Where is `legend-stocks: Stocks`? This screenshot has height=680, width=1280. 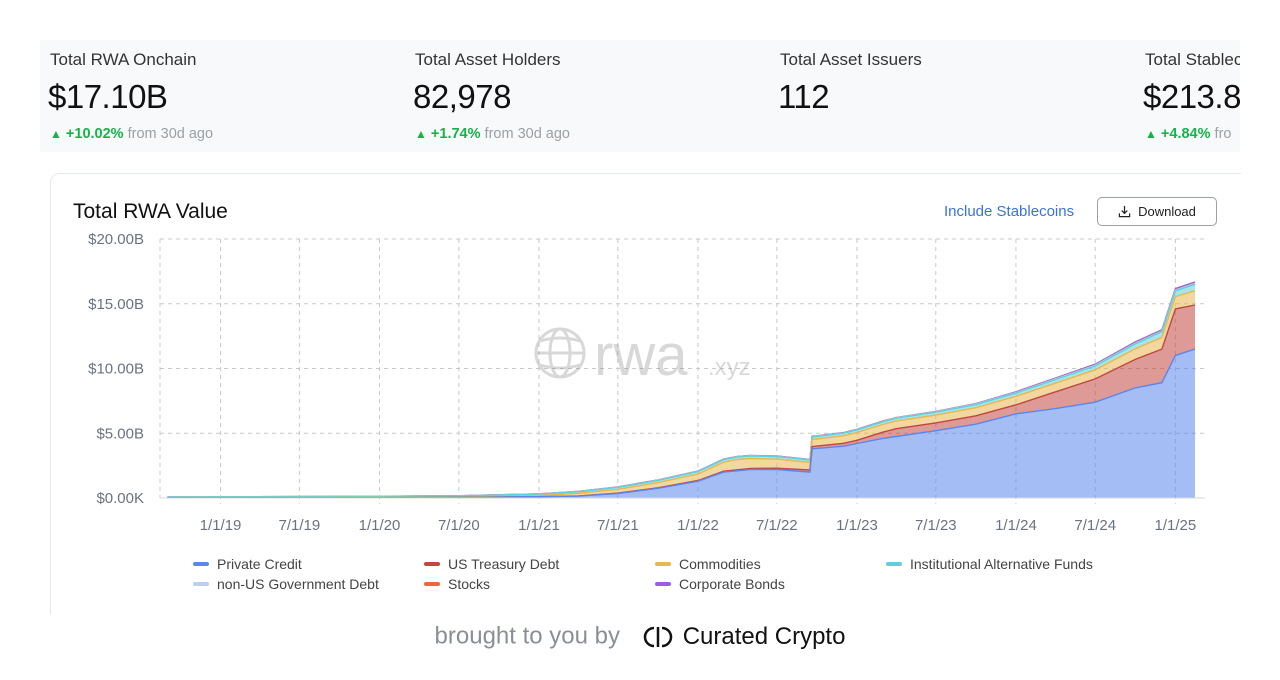 legend-stocks: Stocks is located at coordinates (457, 584).